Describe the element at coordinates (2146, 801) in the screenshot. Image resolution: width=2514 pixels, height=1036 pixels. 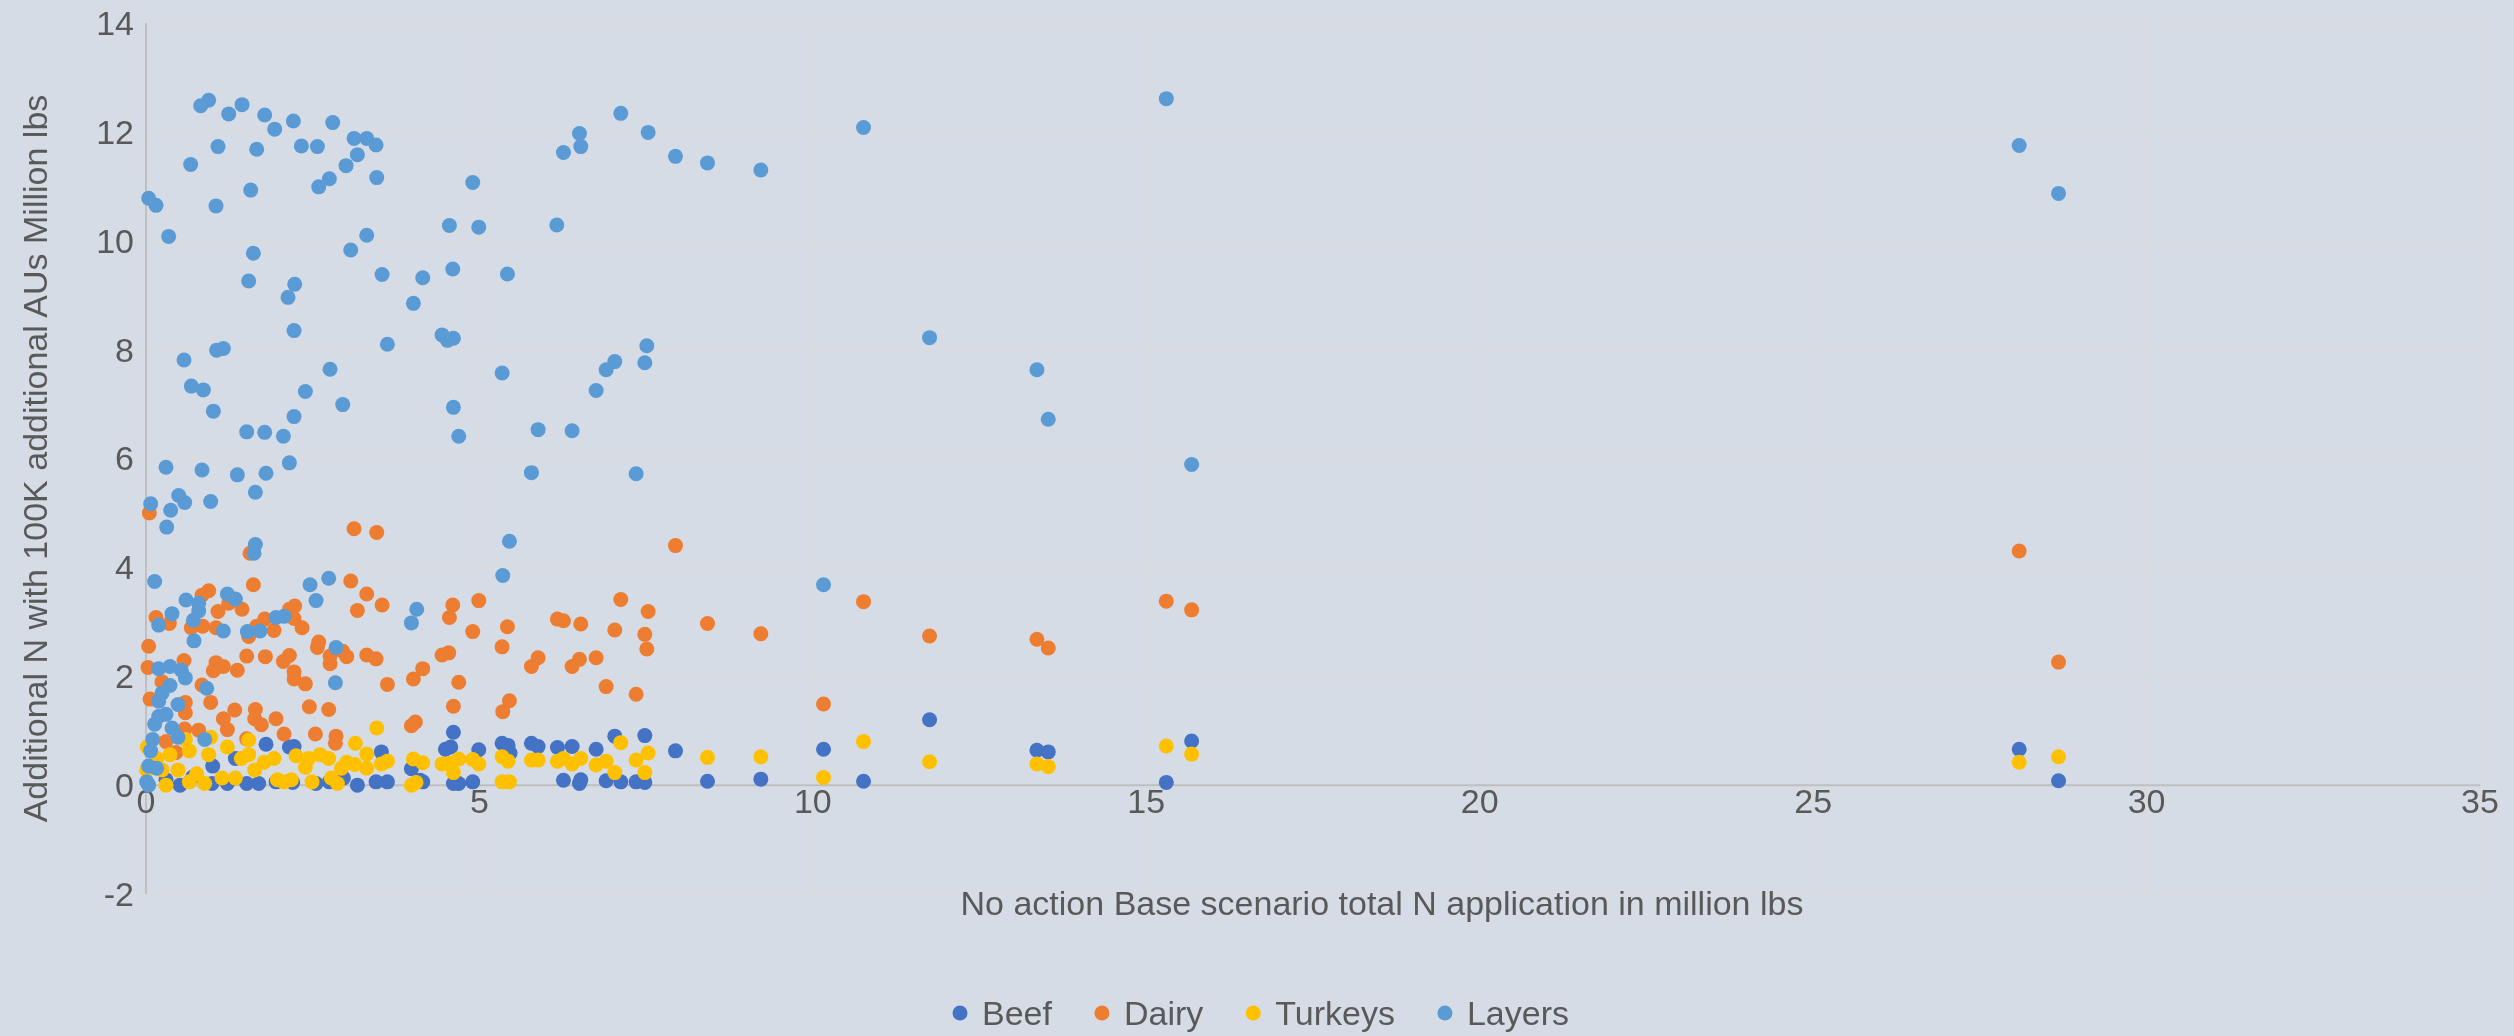
I see `x-tick-label: 30` at that location.